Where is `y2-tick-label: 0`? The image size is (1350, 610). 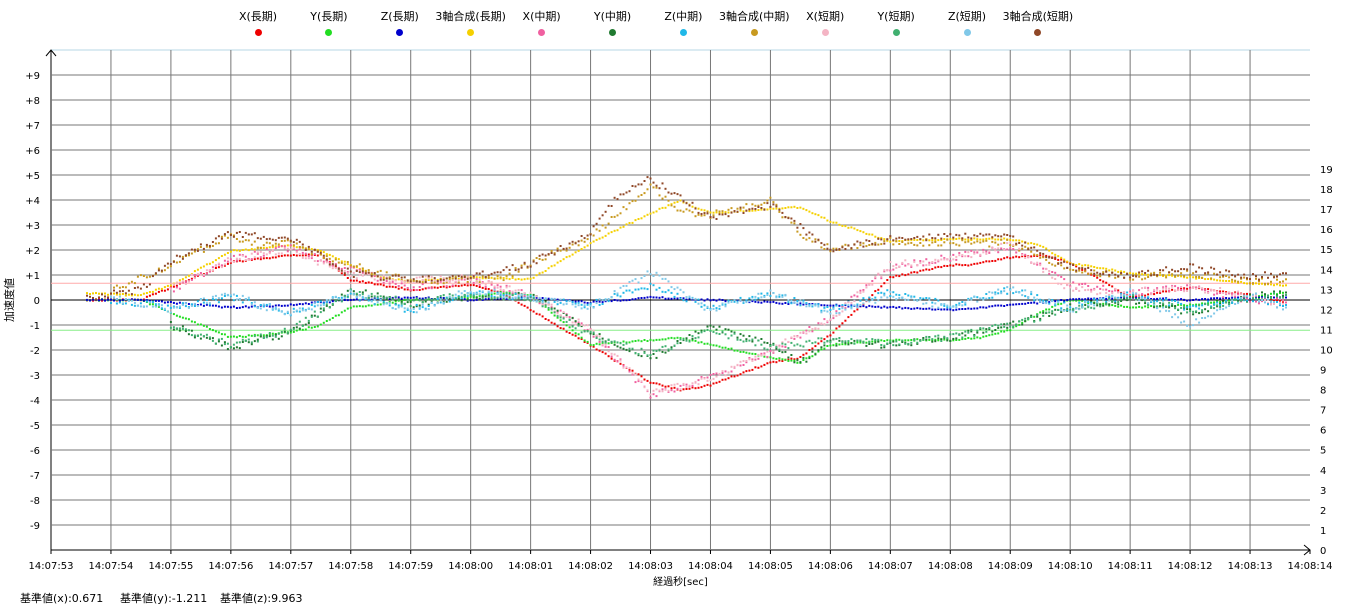
y2-tick-label: 0 is located at coordinates (1323, 551).